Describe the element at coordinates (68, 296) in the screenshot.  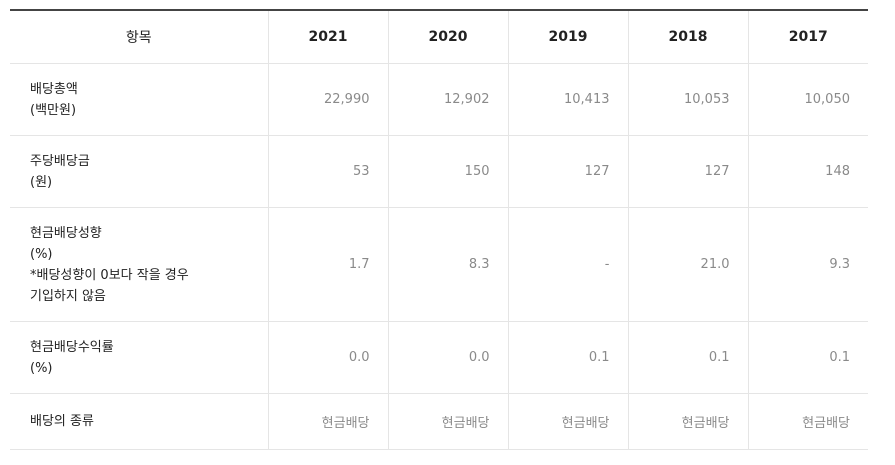
I see `row-label-note: 기입하지 않음` at that location.